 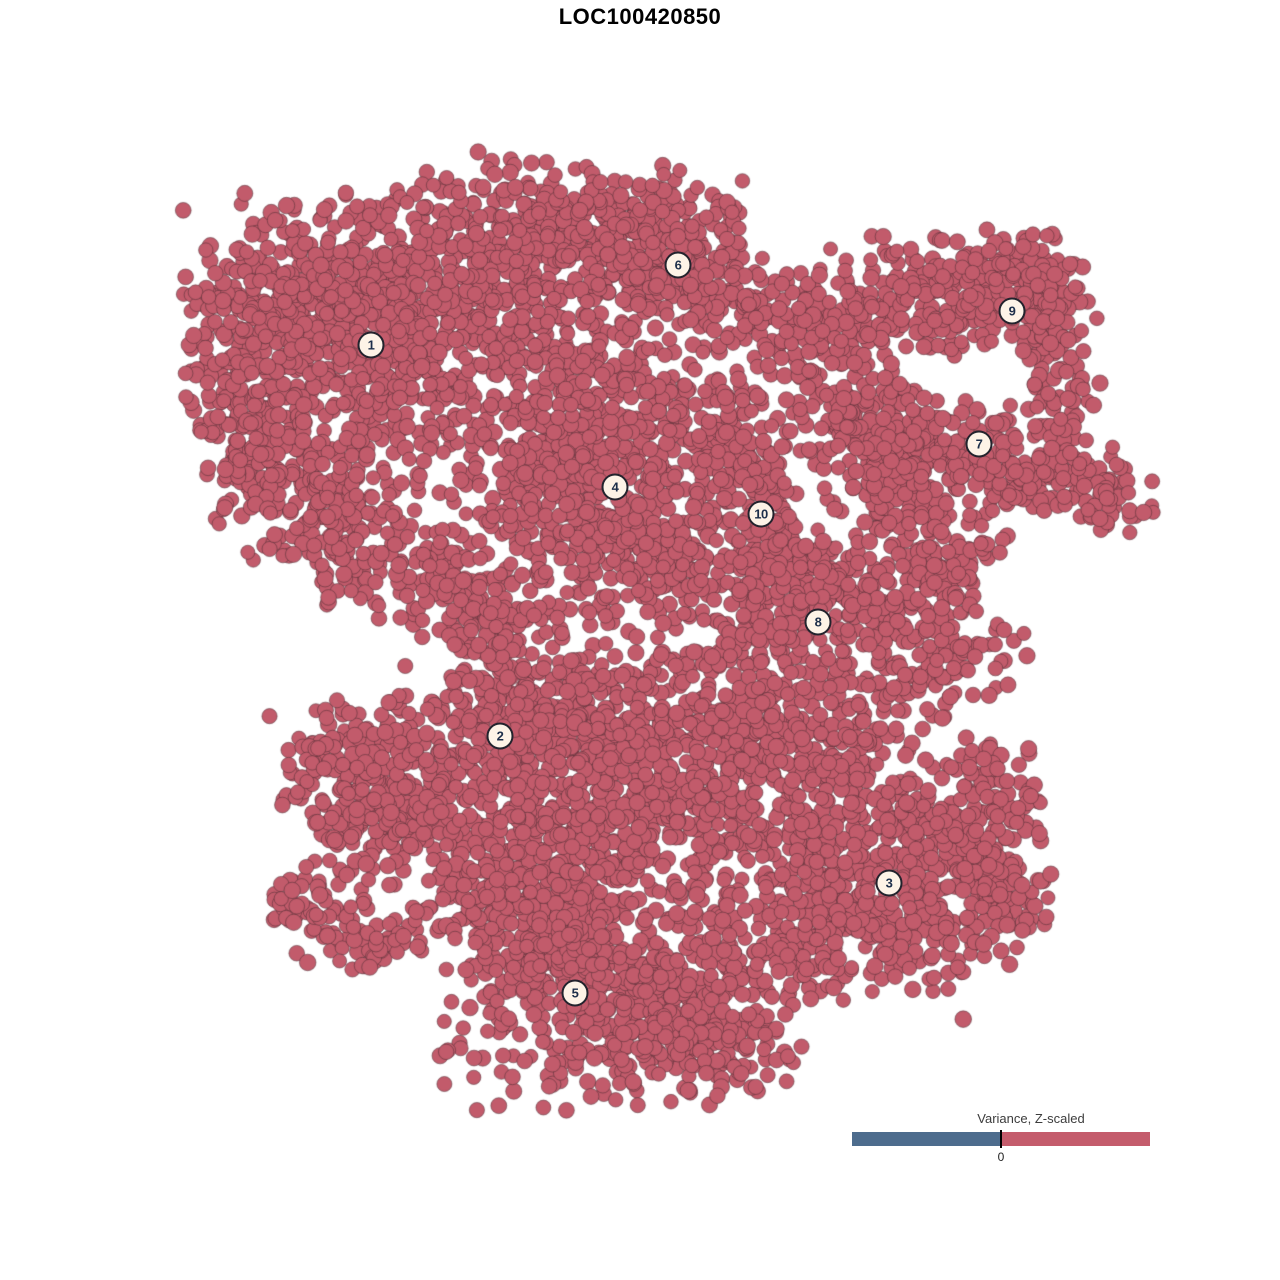 I want to click on legend-colorbar, so click(x=1001, y=1139).